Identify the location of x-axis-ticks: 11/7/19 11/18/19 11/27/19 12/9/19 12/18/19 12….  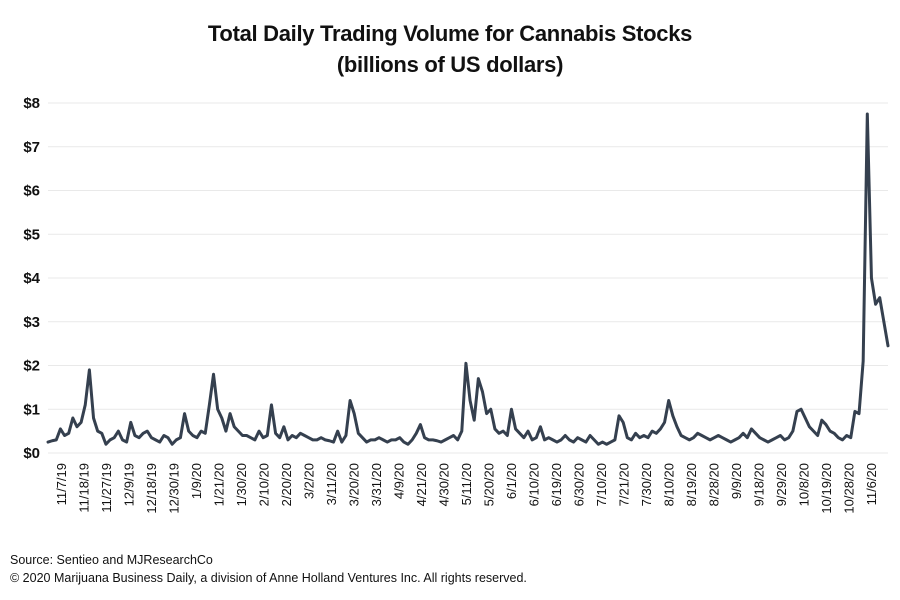
(466, 488).